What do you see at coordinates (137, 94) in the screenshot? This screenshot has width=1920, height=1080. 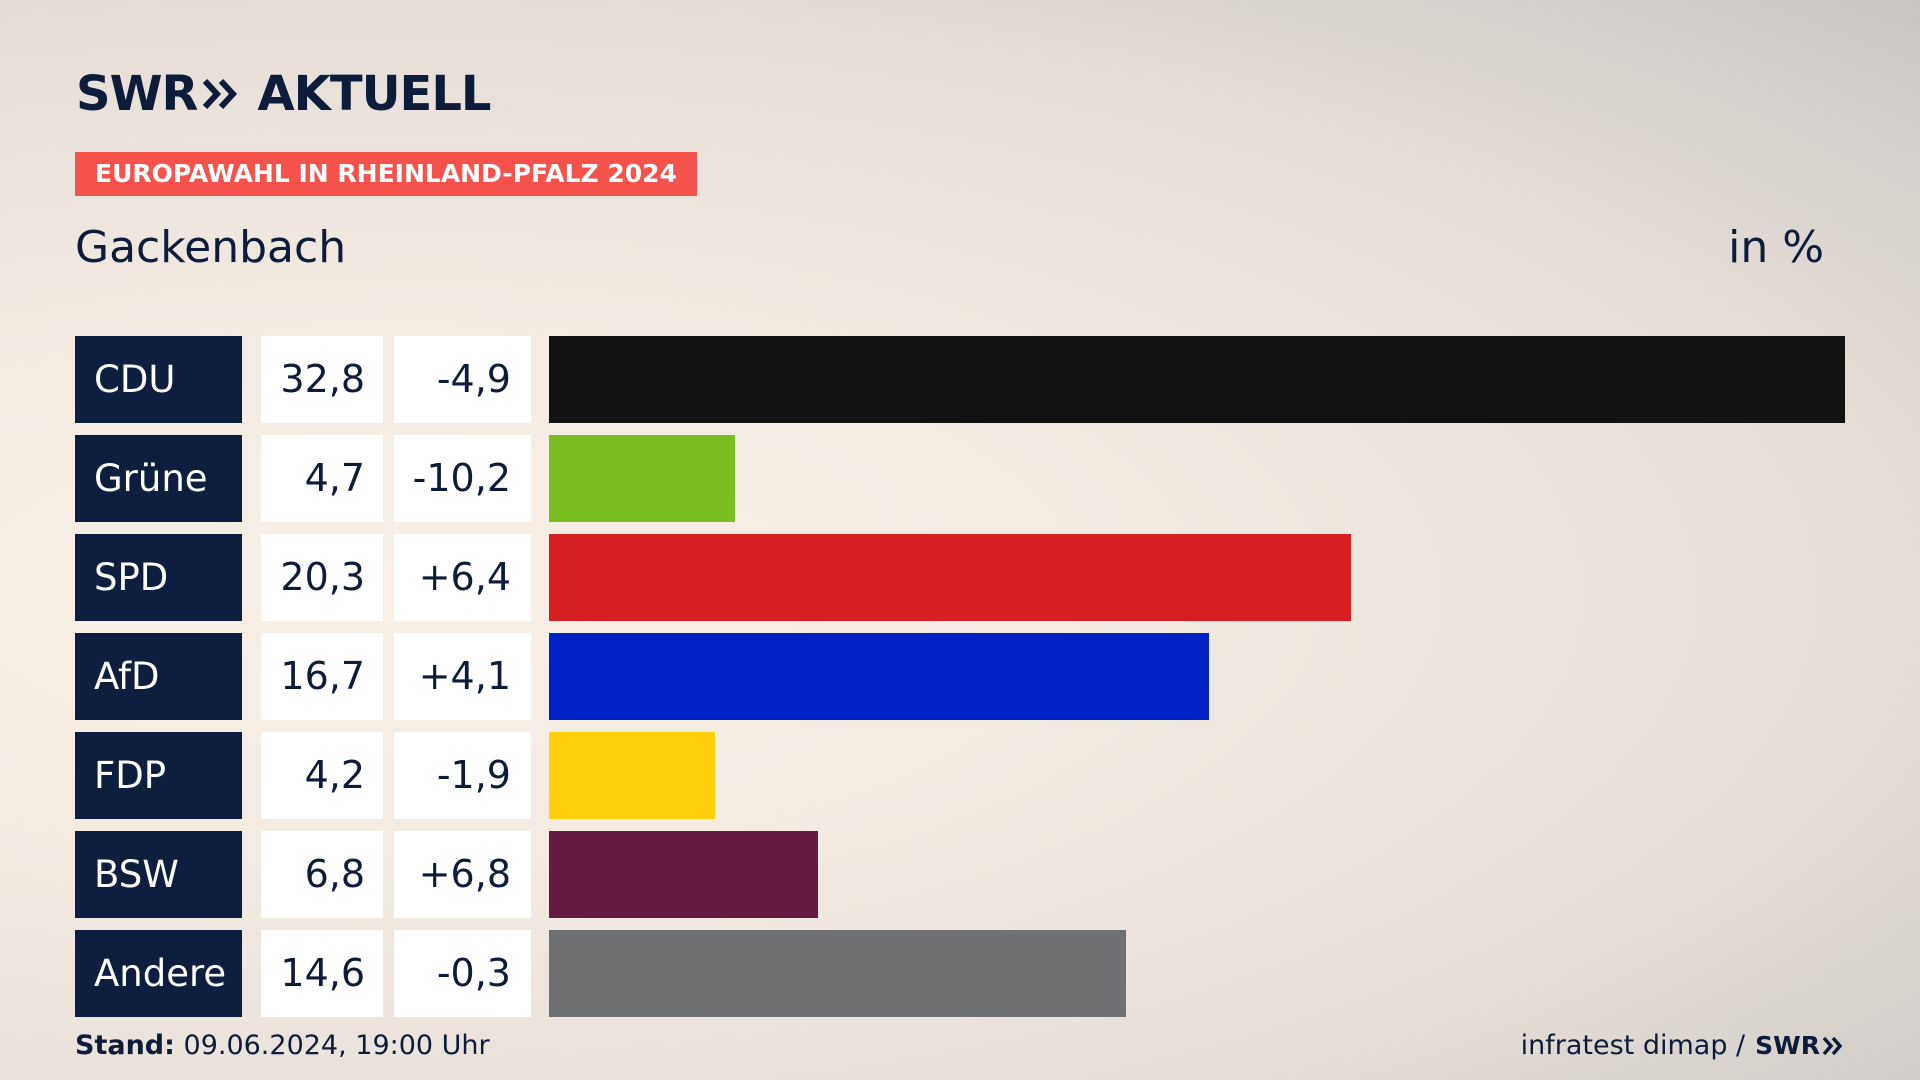 I see `logo-swr-text: SWR` at bounding box center [137, 94].